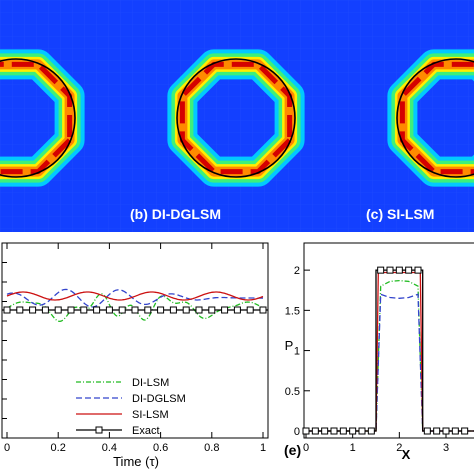 This screenshot has height=474, width=474. Describe the element at coordinates (292, 450) in the screenshot. I see `panel-e-label: (e)` at that location.